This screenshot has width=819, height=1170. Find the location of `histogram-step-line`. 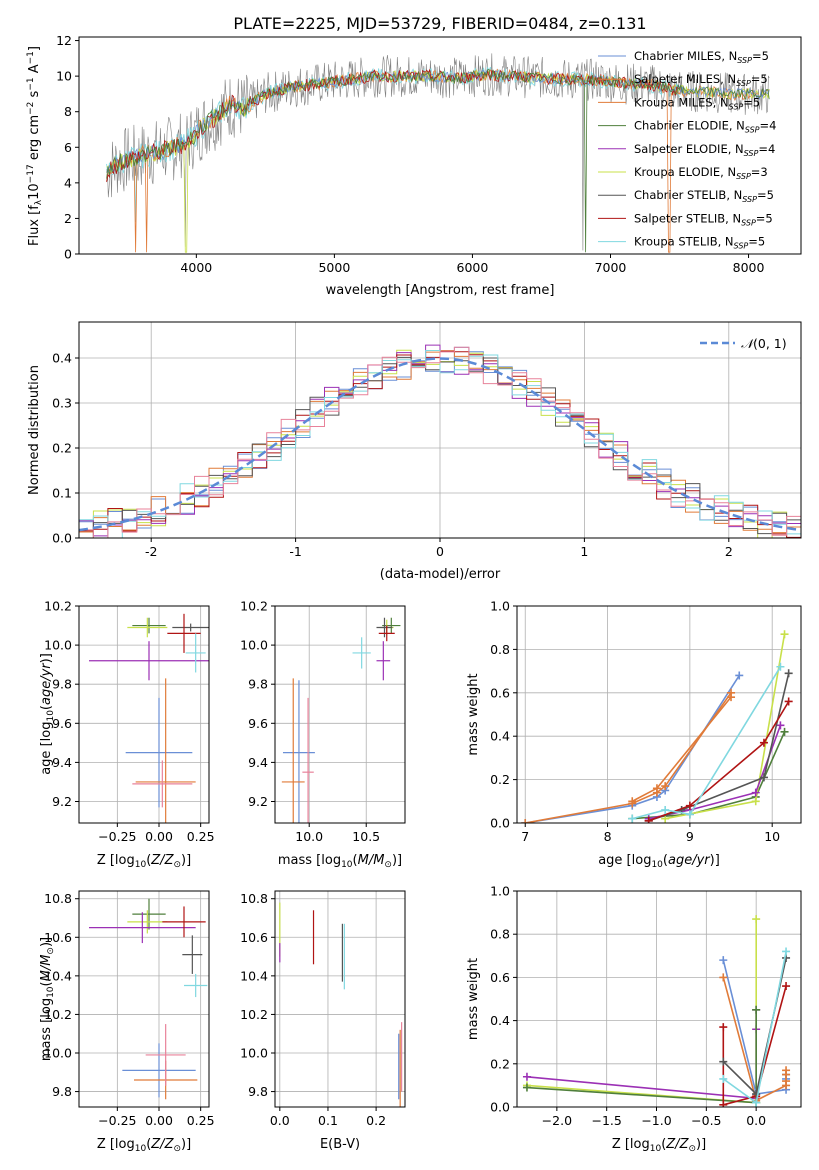

histogram-step-line is located at coordinates (440, 440).